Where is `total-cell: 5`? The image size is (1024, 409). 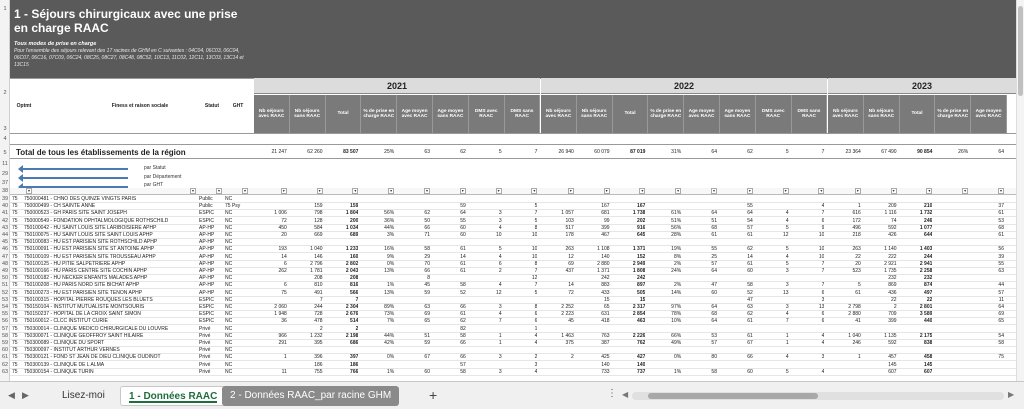 total-cell: 5 is located at coordinates (500, 152).